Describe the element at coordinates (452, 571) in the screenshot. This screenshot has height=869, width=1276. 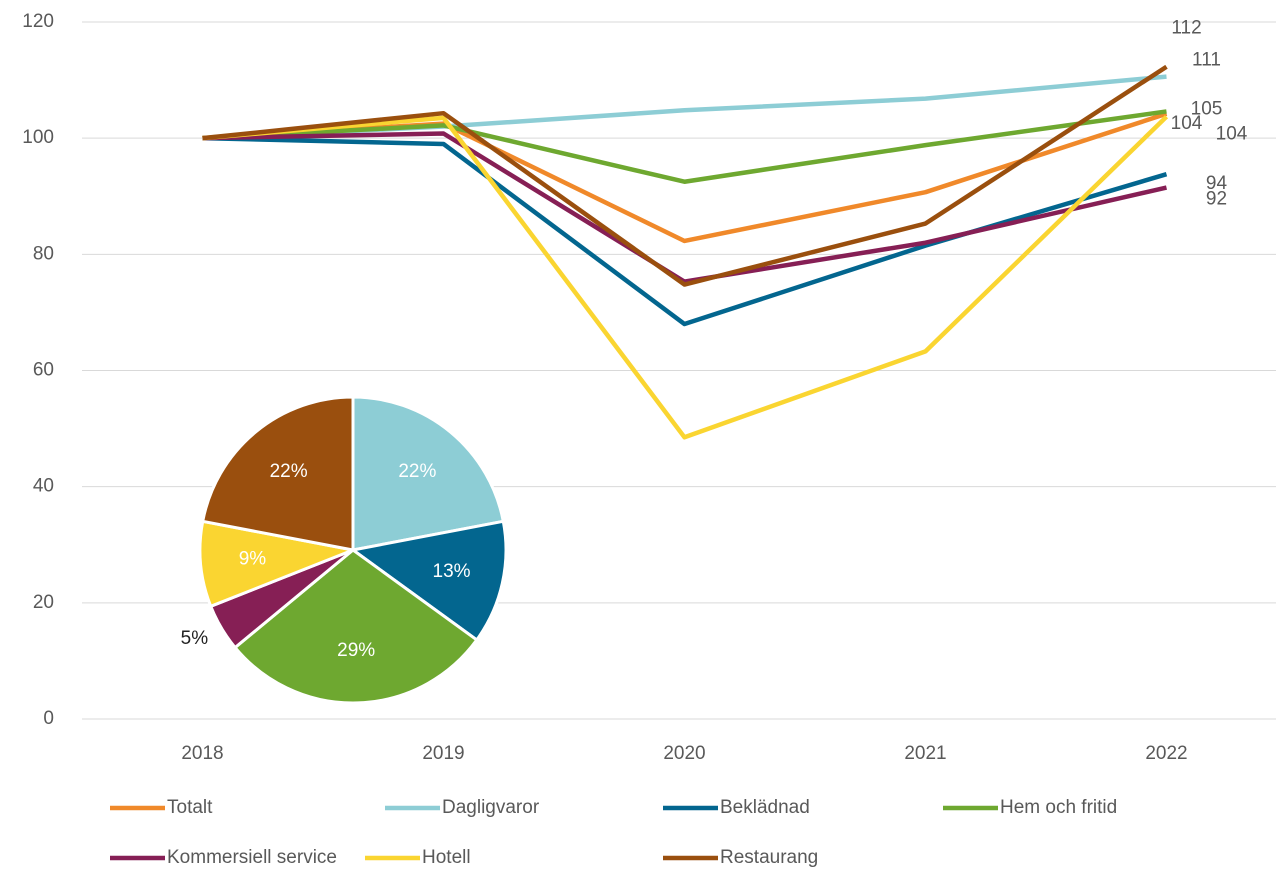
I see `data-label: 13%` at that location.